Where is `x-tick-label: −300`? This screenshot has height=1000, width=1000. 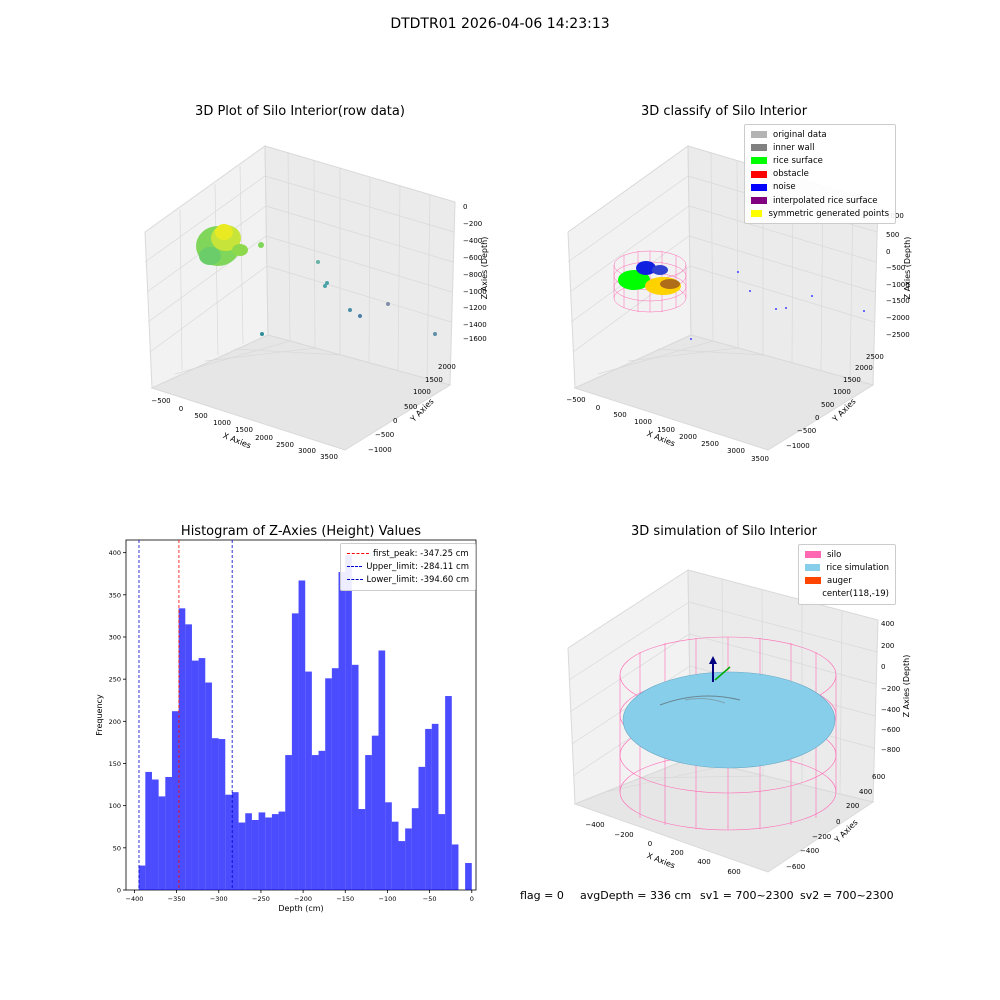 x-tick-label: −300 is located at coordinates (219, 899).